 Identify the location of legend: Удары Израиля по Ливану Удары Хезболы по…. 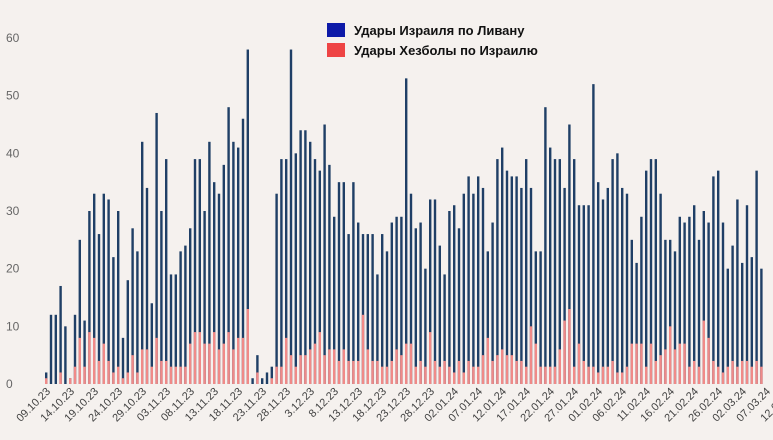
(432, 40).